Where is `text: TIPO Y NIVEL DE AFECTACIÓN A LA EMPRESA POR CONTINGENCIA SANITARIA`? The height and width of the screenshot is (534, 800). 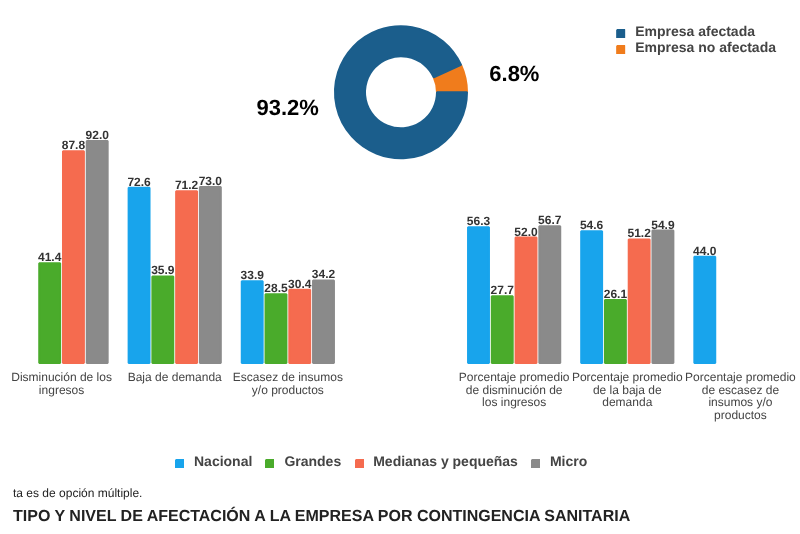
text: TIPO Y NIVEL DE AFECTACIÓN A LA EMPRESA POR CONTINGENCIA SANITARIA is located at coordinates (322, 515).